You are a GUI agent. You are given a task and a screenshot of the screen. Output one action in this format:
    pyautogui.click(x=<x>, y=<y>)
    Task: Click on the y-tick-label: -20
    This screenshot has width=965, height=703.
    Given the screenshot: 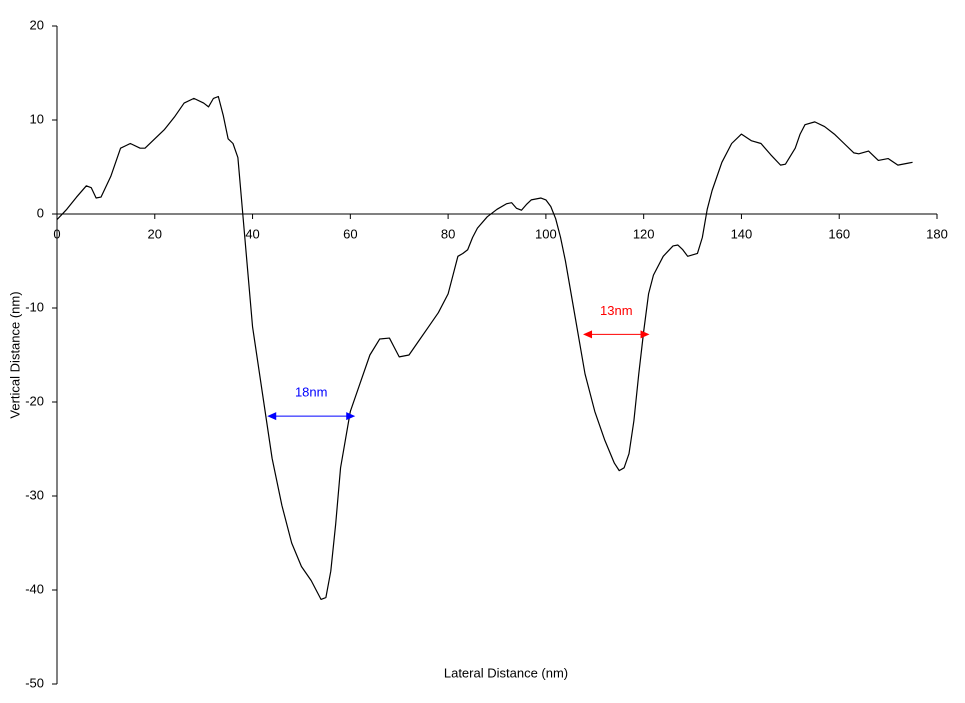 What is the action you would take?
    pyautogui.click(x=34, y=400)
    